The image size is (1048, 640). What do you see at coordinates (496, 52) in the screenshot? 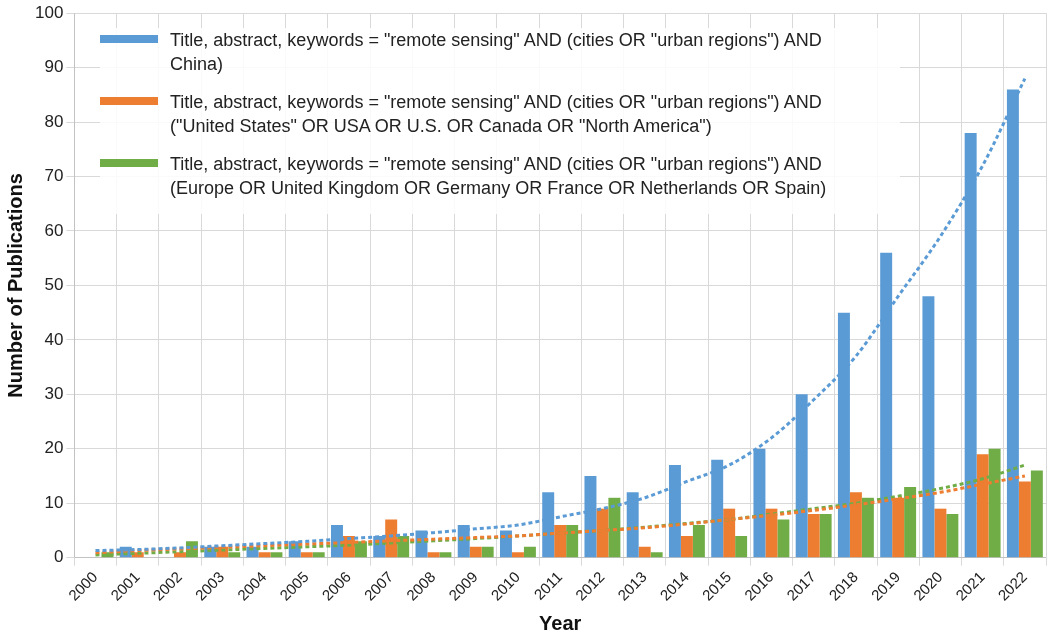
I see `legend-label: Title, abstract, keywords = "remote sensing" AND (cities OR "urban regions") AND China)` at bounding box center [496, 52].